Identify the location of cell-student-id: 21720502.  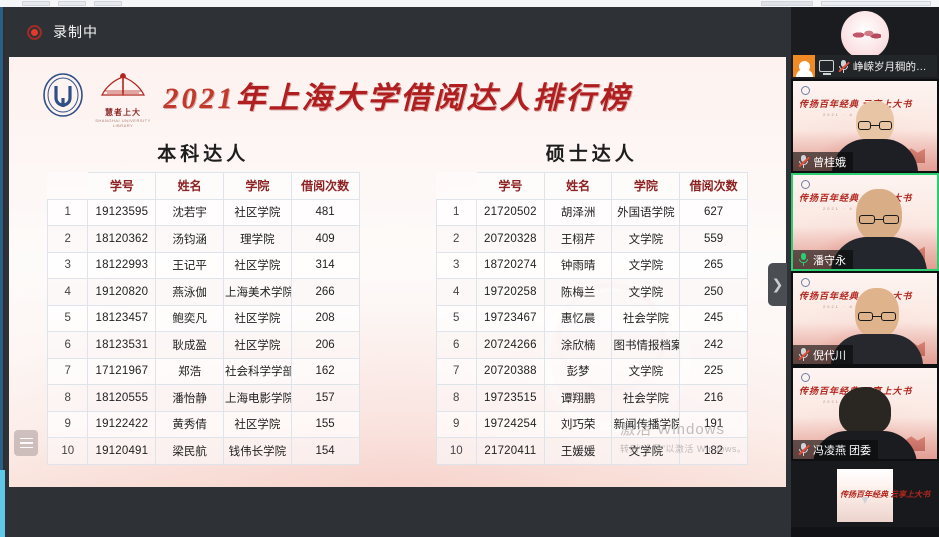
(510, 212).